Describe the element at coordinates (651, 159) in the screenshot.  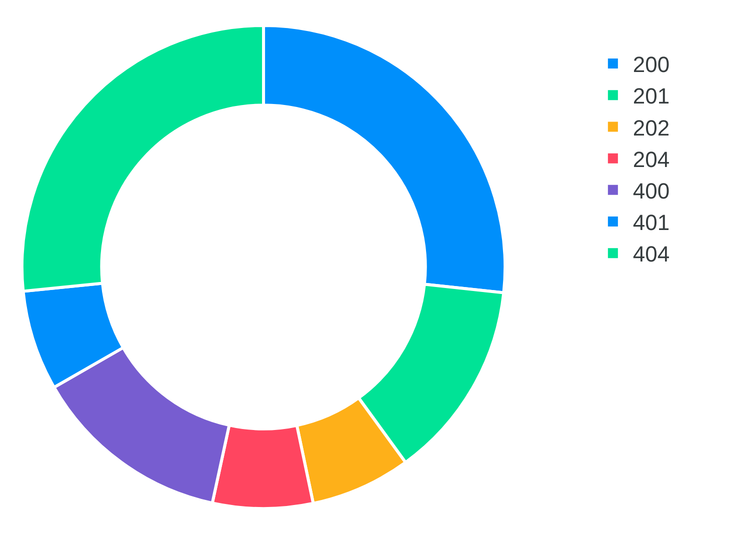
I see `legend-label: 204` at that location.